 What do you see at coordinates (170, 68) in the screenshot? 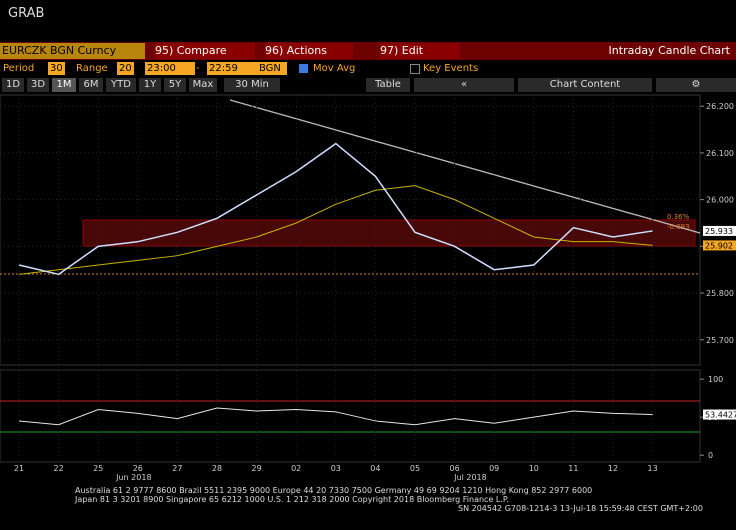
I see `start-input: 23:00` at bounding box center [170, 68].